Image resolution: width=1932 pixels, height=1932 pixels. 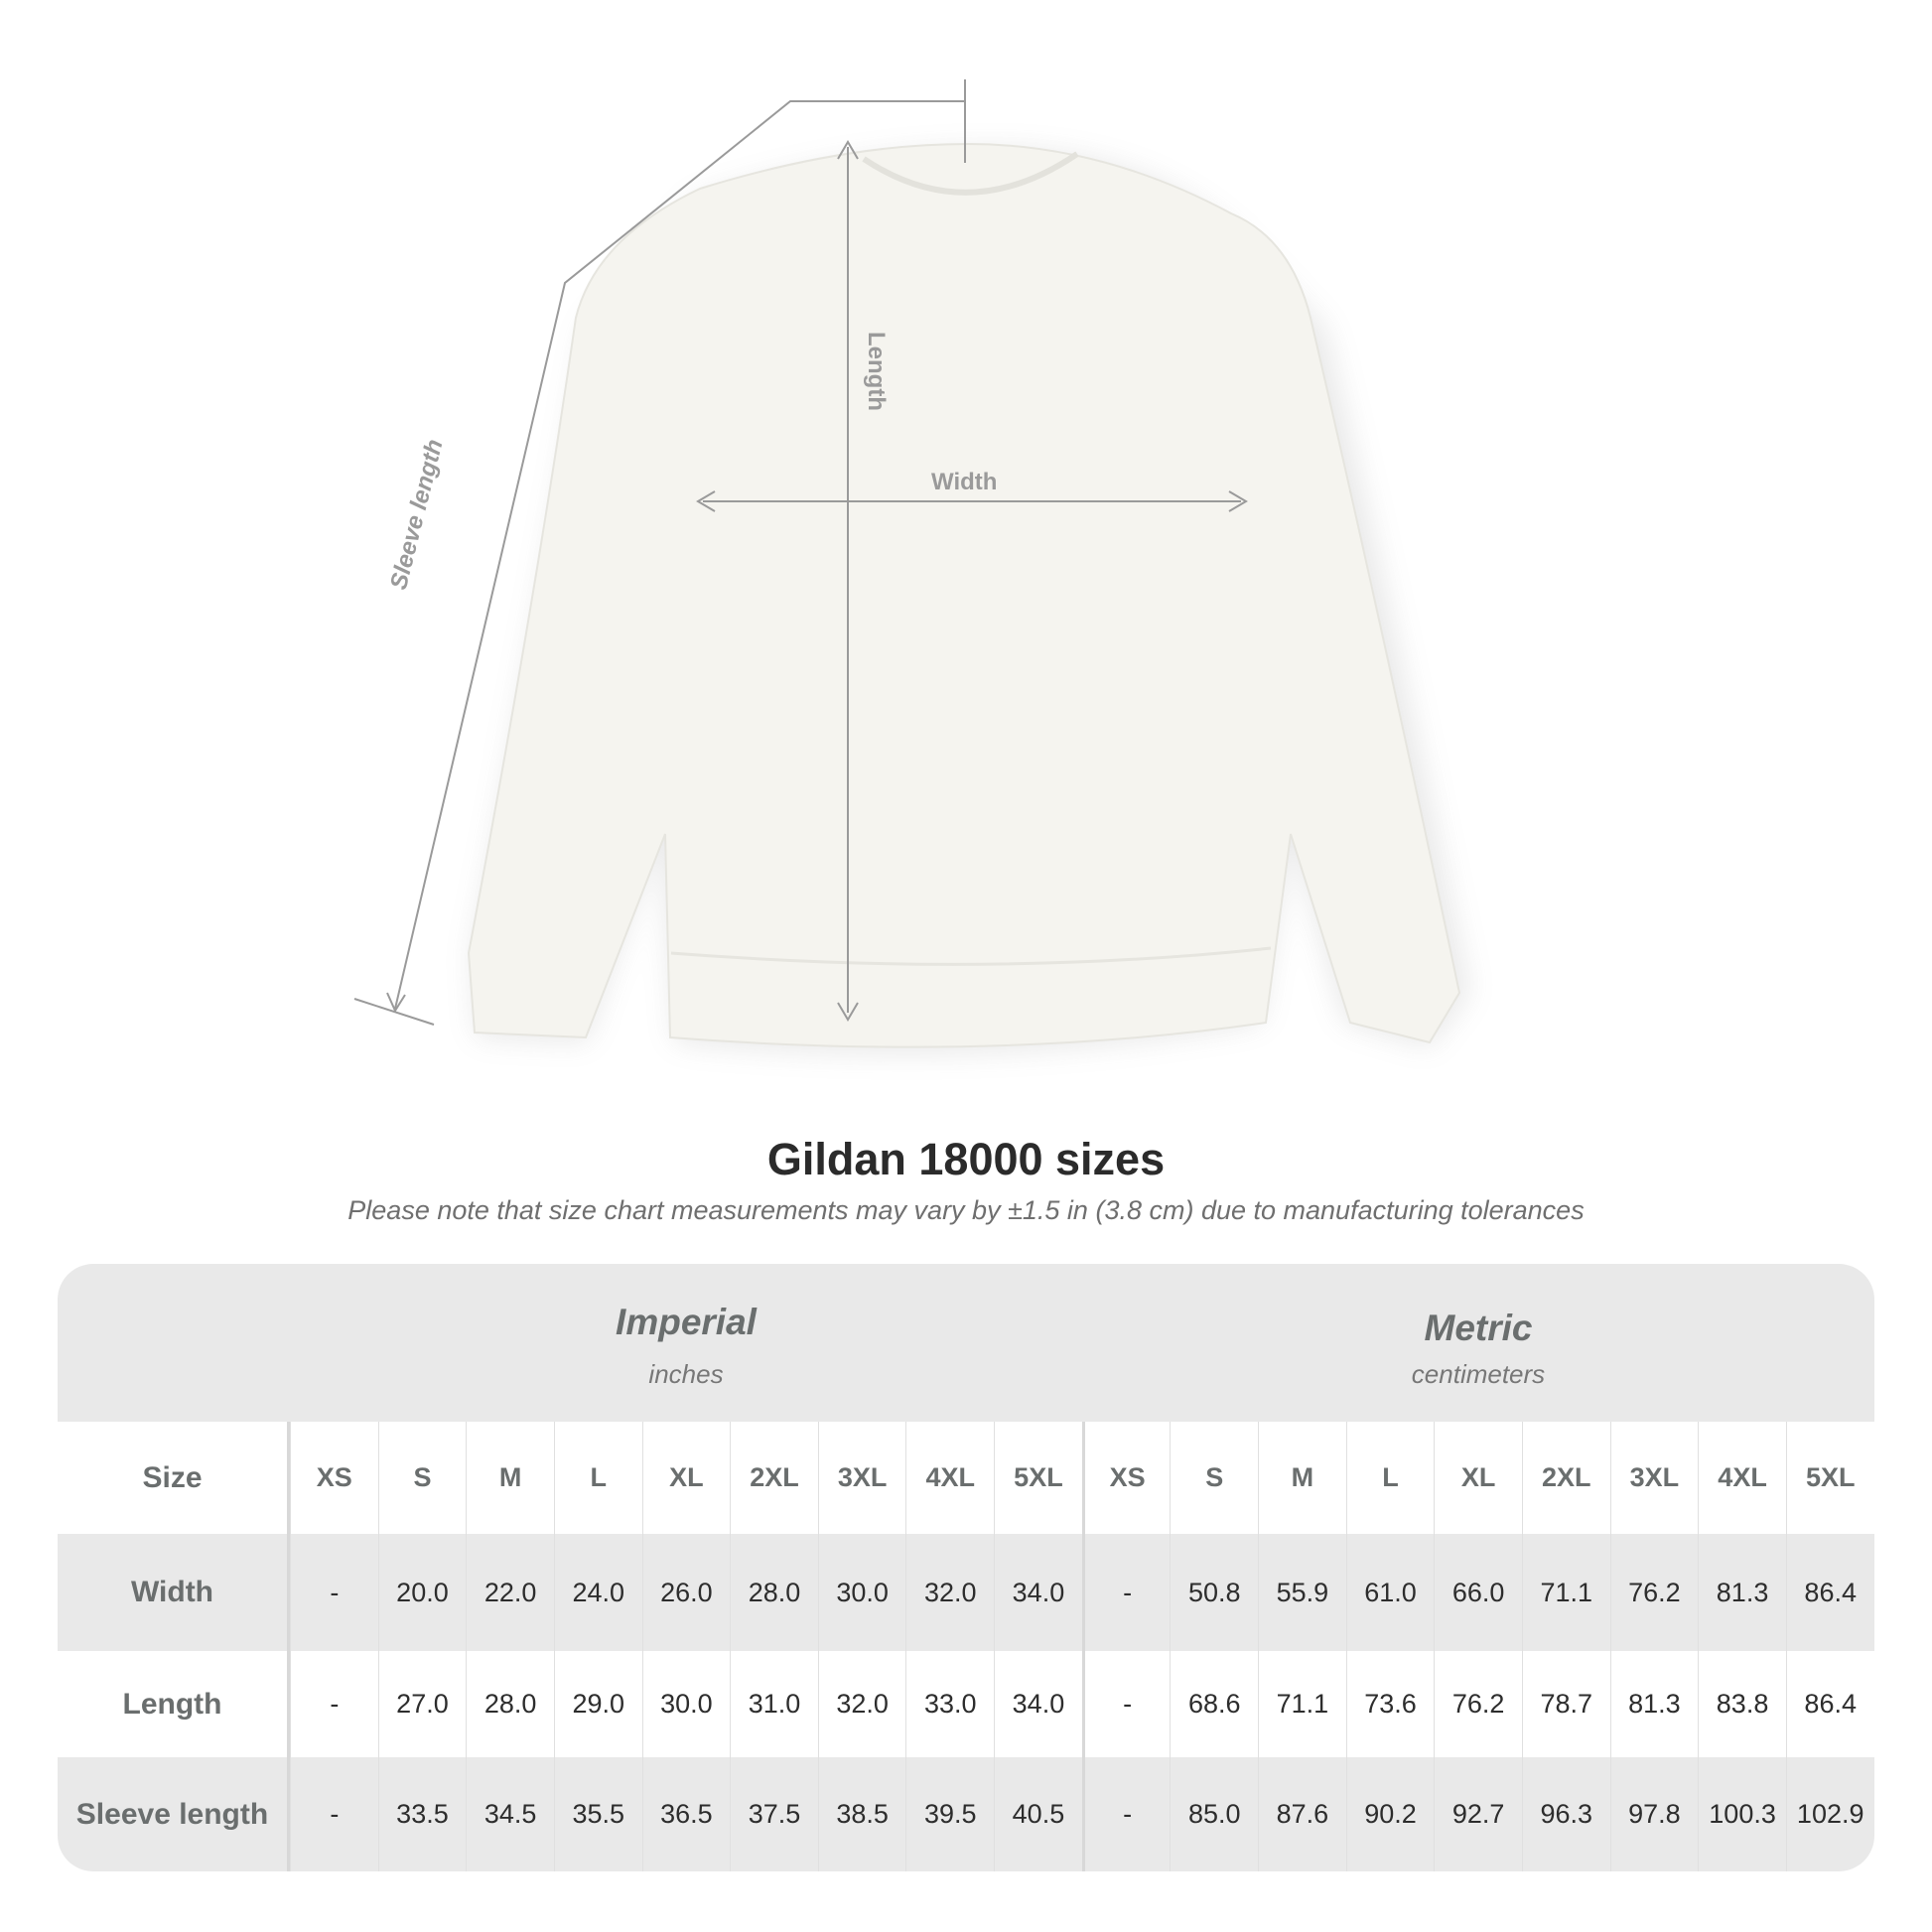 I want to click on row-label: Size, so click(x=174, y=1478).